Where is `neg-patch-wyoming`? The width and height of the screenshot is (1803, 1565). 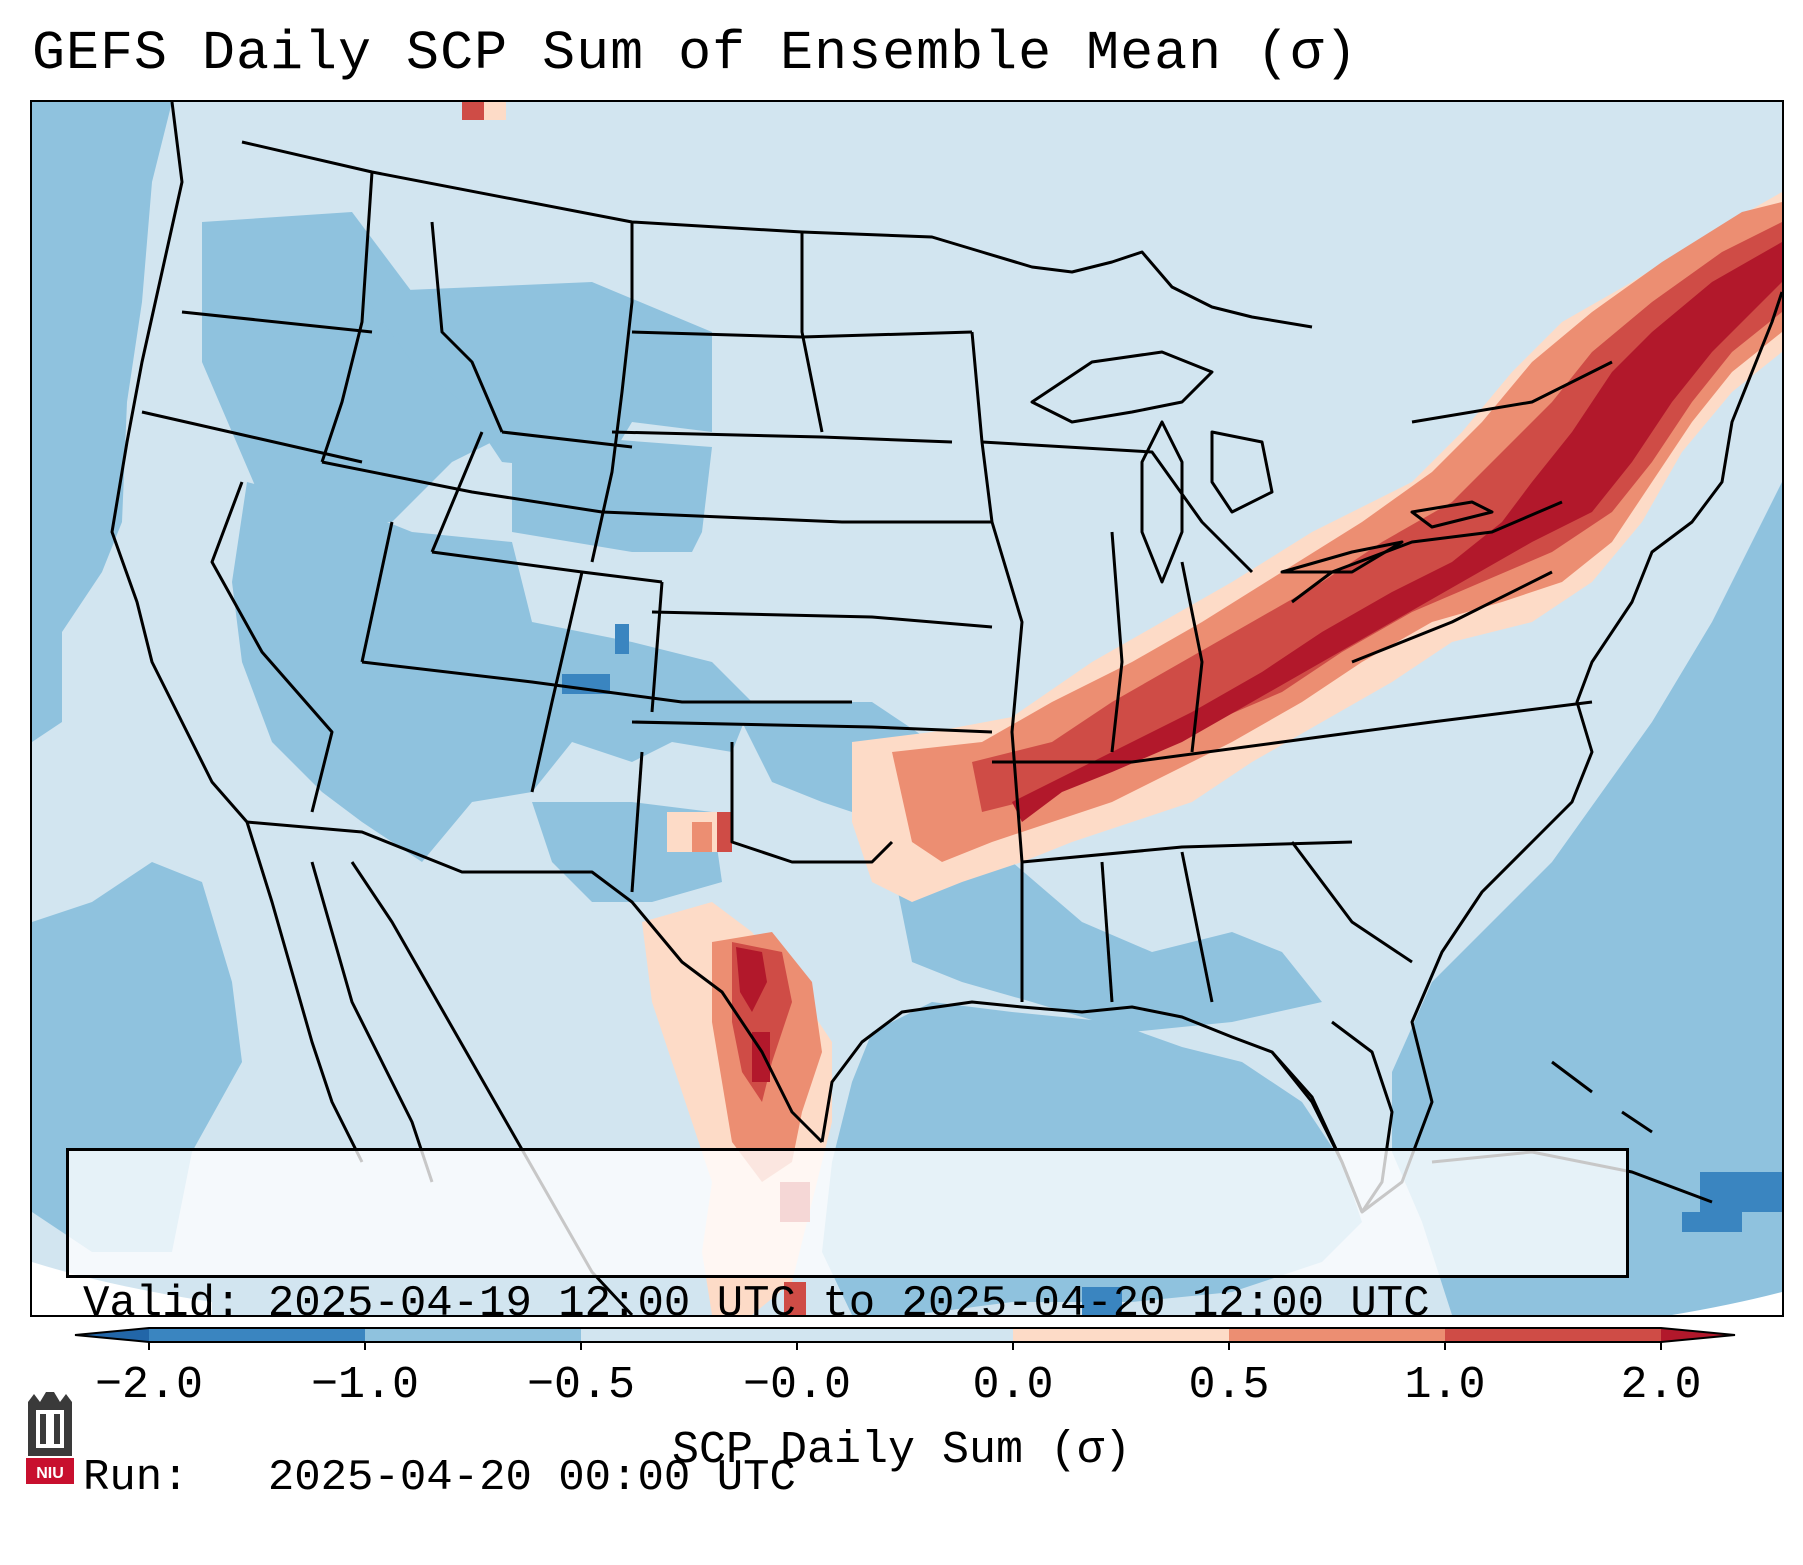 neg-patch-wyoming is located at coordinates (612, 492).